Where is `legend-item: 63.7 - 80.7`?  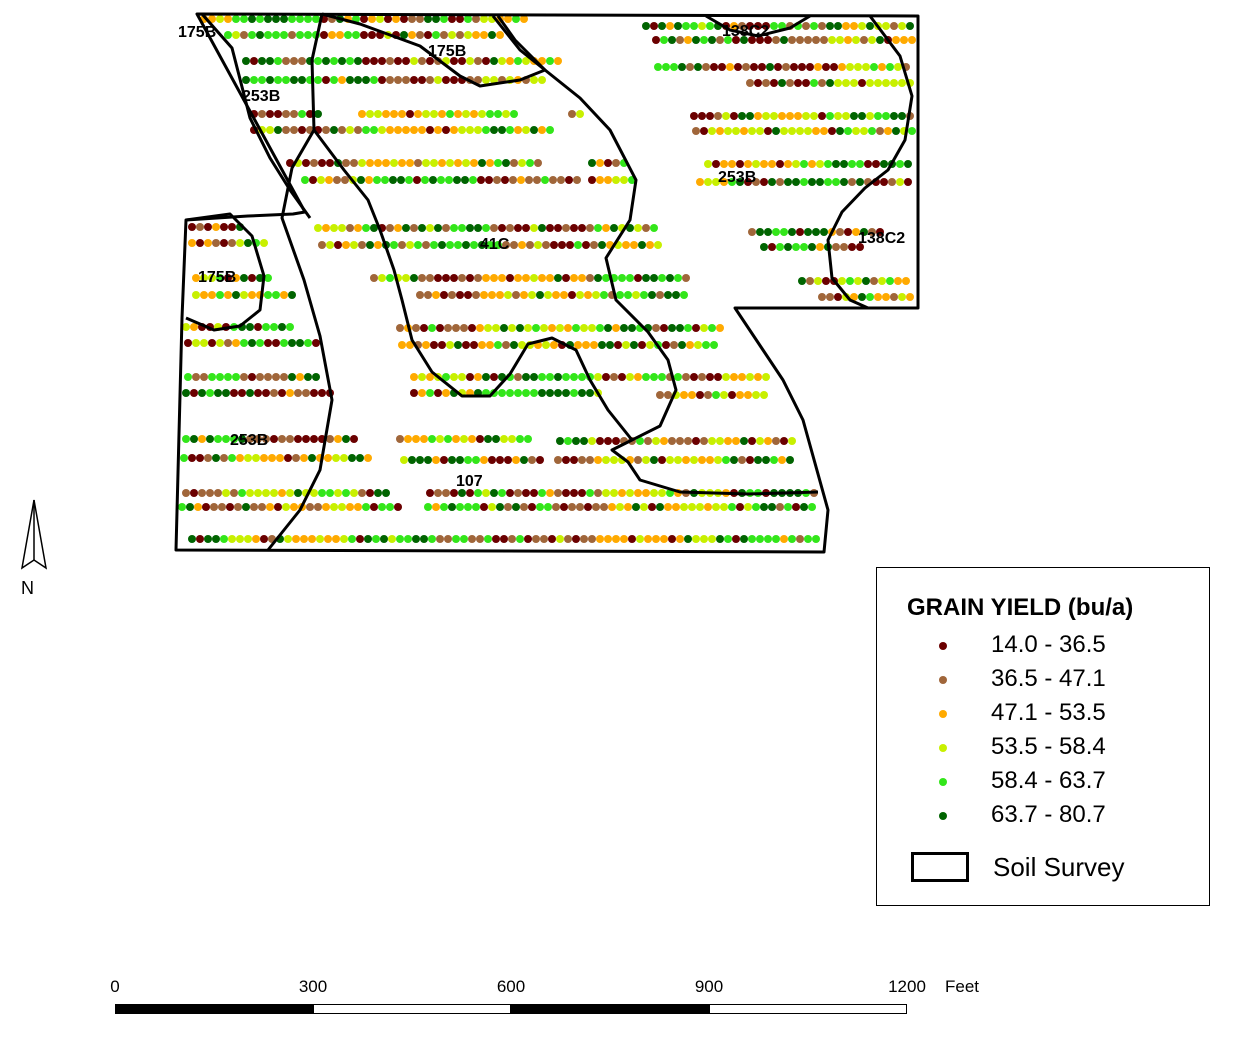
legend-item: 63.7 - 80.7 is located at coordinates (1069, 816).